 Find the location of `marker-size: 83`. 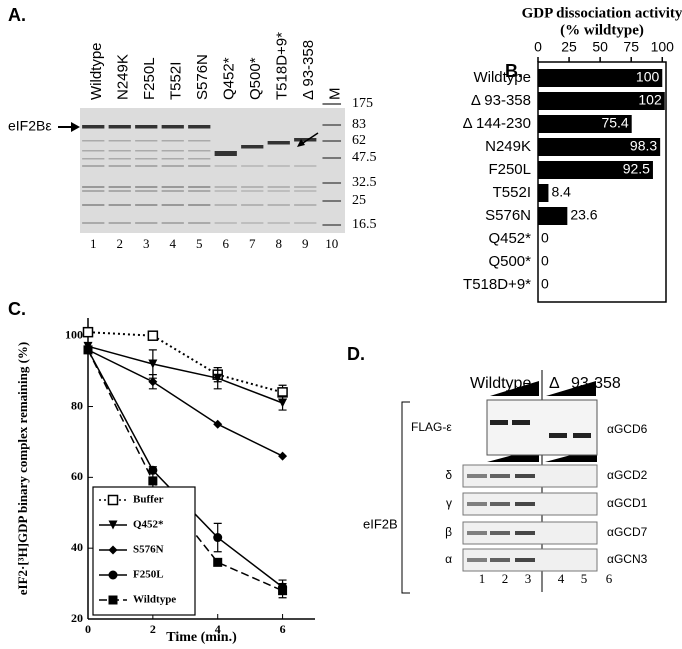

marker-size: 83 is located at coordinates (359, 124).